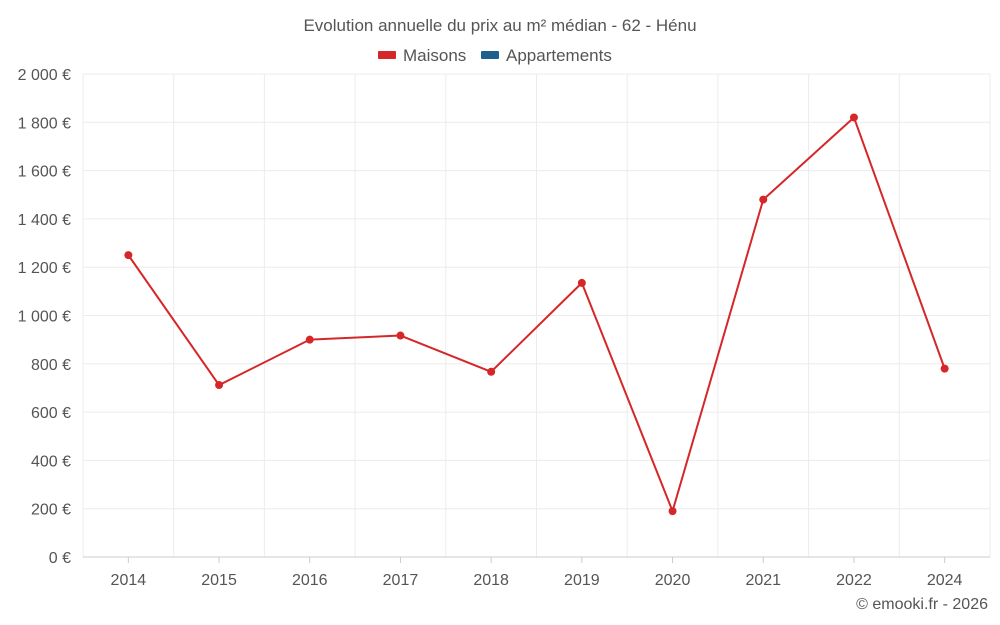 The height and width of the screenshot is (625, 1000). I want to click on legend-item-maisons: Maisons, so click(422, 55).